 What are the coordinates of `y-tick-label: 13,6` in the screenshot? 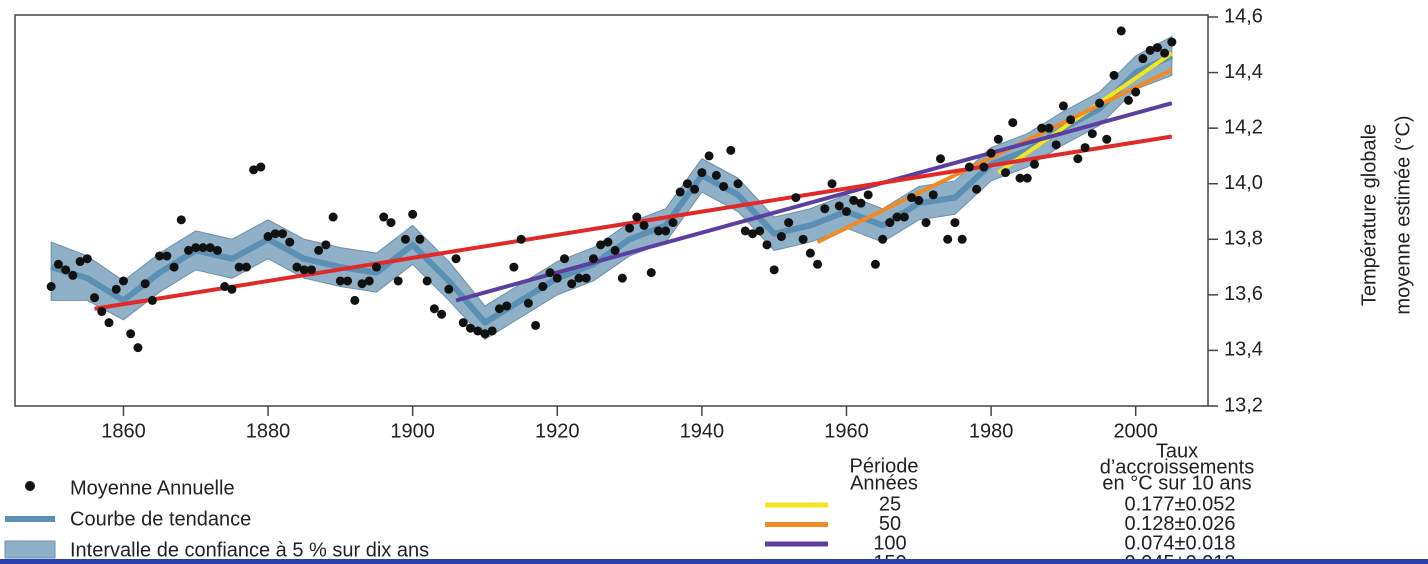 It's located at (1243, 294).